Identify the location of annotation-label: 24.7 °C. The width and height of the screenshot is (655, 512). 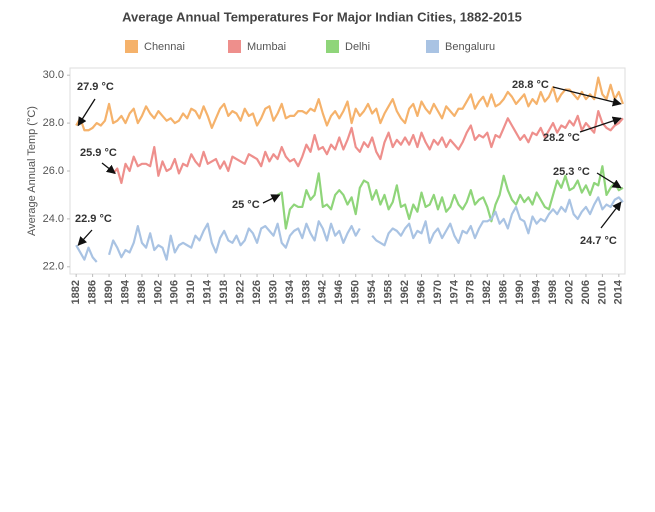
(598, 241).